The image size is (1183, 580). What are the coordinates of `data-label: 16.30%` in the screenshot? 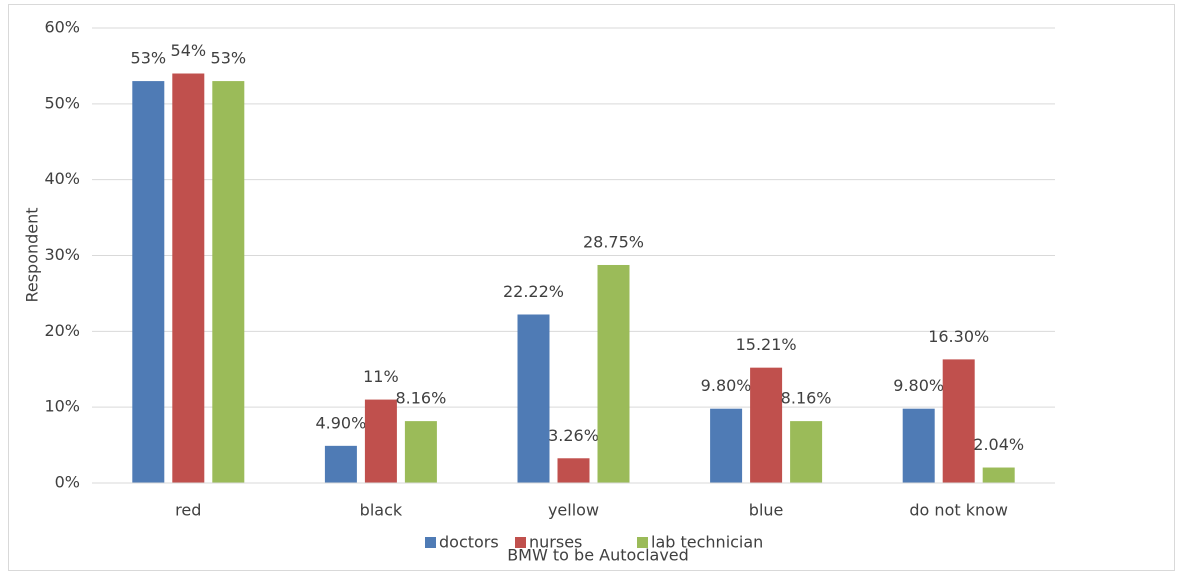 It's located at (958, 336).